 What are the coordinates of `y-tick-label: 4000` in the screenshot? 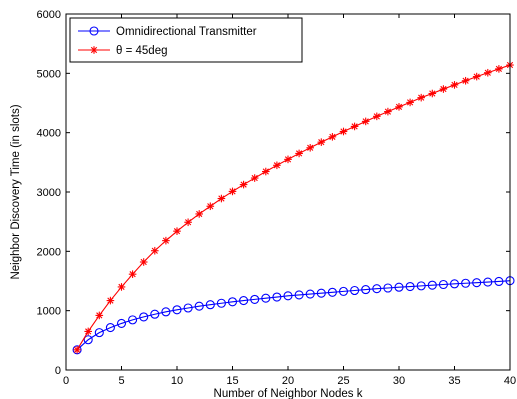 It's located at (49, 134).